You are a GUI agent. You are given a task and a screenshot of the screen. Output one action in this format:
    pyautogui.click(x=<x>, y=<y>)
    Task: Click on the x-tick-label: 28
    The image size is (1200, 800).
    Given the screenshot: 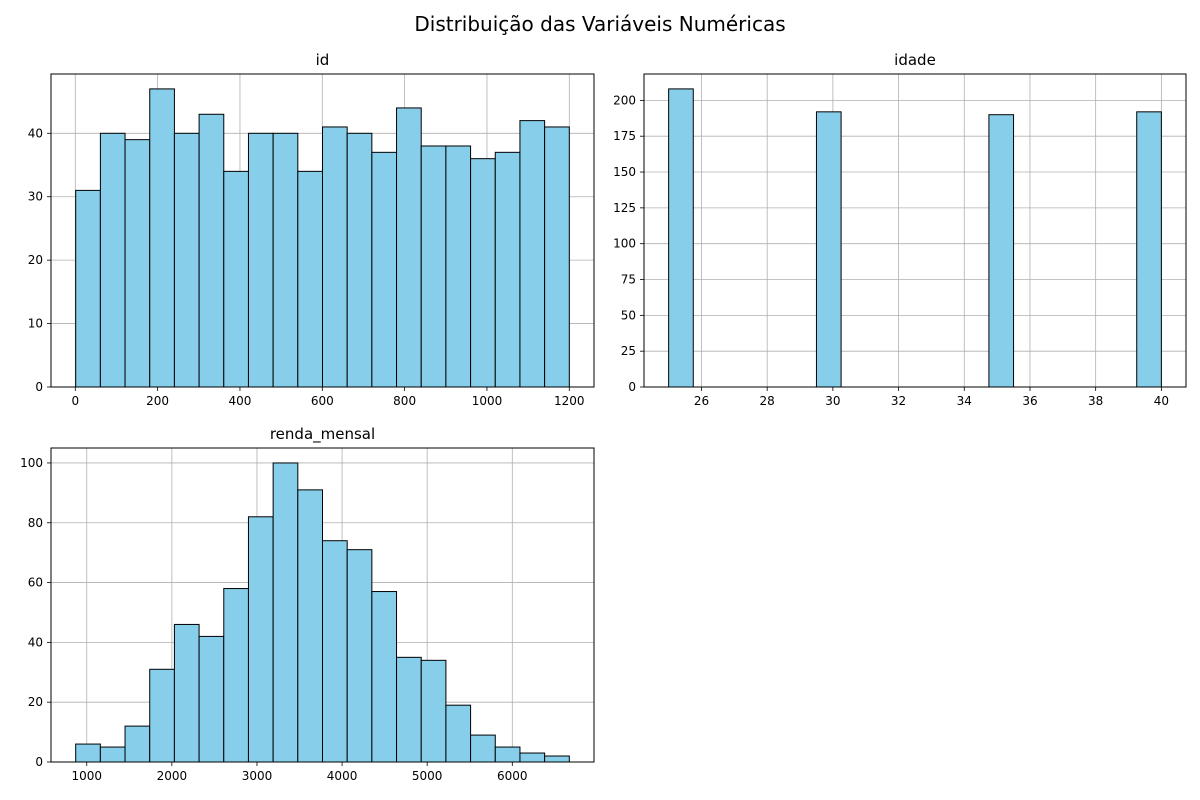 What is the action you would take?
    pyautogui.click(x=767, y=401)
    